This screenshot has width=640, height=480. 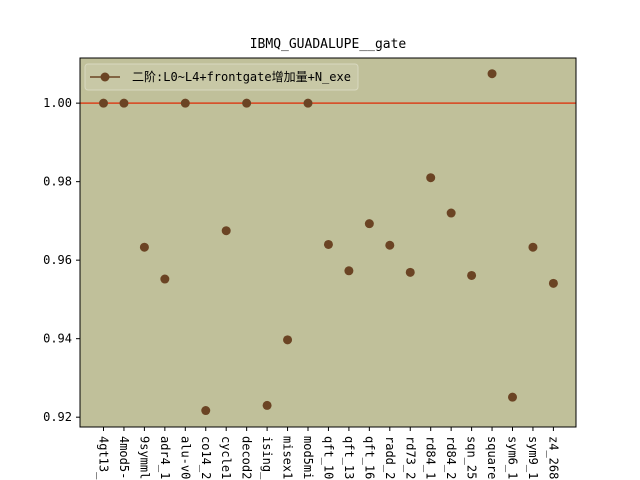 What do you see at coordinates (390, 457) in the screenshot?
I see `x-tick-label: radd_2` at bounding box center [390, 457].